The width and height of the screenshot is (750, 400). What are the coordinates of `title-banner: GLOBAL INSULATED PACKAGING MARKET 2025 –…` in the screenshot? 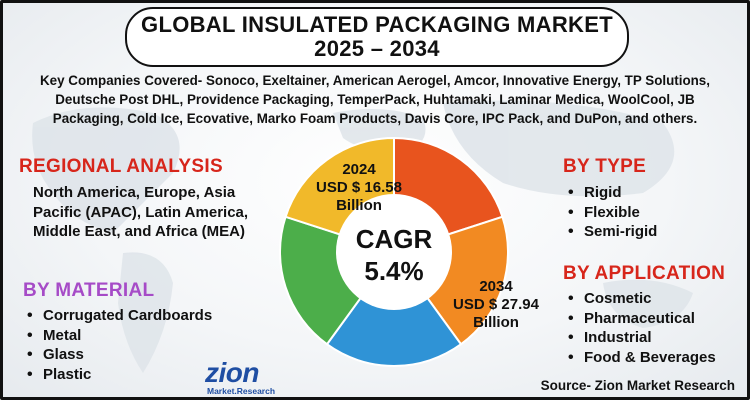 It's located at (377, 37).